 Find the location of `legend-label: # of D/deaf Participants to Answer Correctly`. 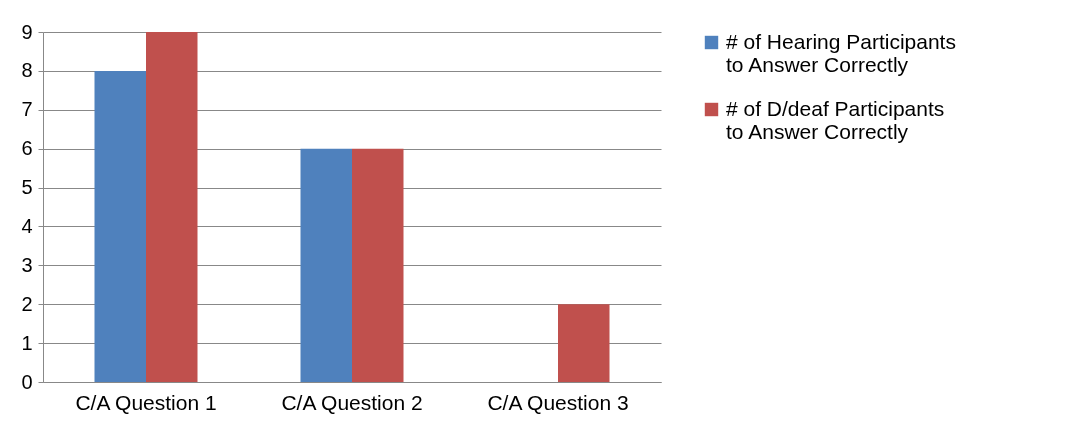

legend-label: # of D/deaf Participants to Answer Correctly is located at coordinates (835, 119).